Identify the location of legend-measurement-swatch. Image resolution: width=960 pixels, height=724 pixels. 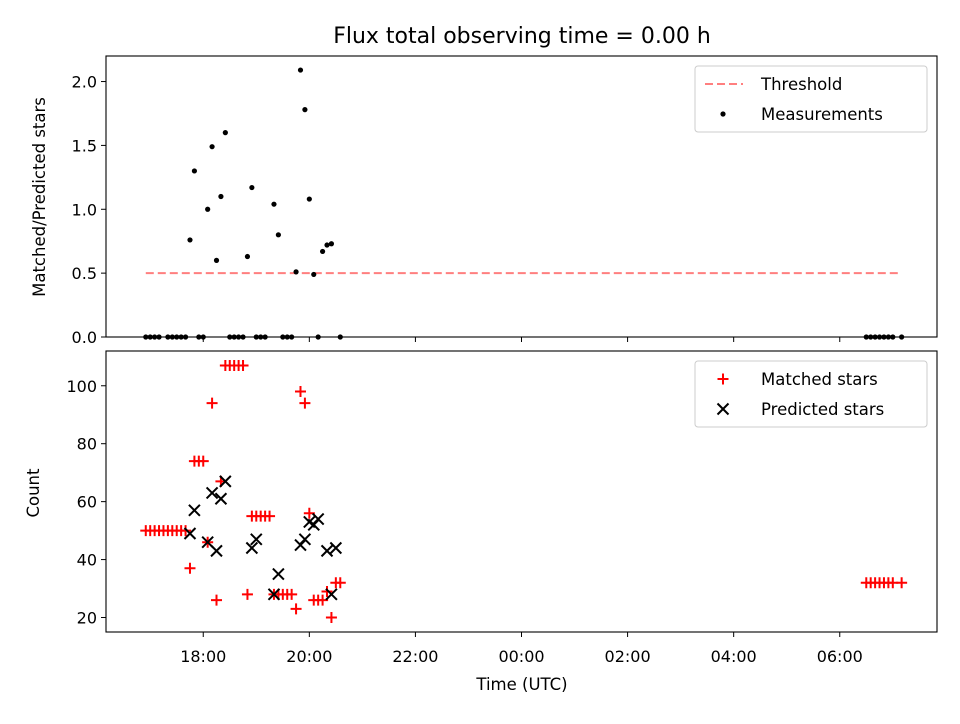
(723, 114).